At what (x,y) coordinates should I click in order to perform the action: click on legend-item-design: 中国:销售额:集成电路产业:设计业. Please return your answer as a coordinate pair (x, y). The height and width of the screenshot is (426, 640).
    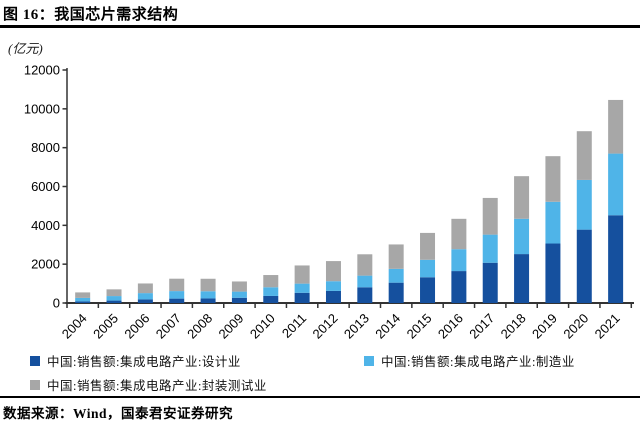
    Looking at the image, I should click on (135, 360).